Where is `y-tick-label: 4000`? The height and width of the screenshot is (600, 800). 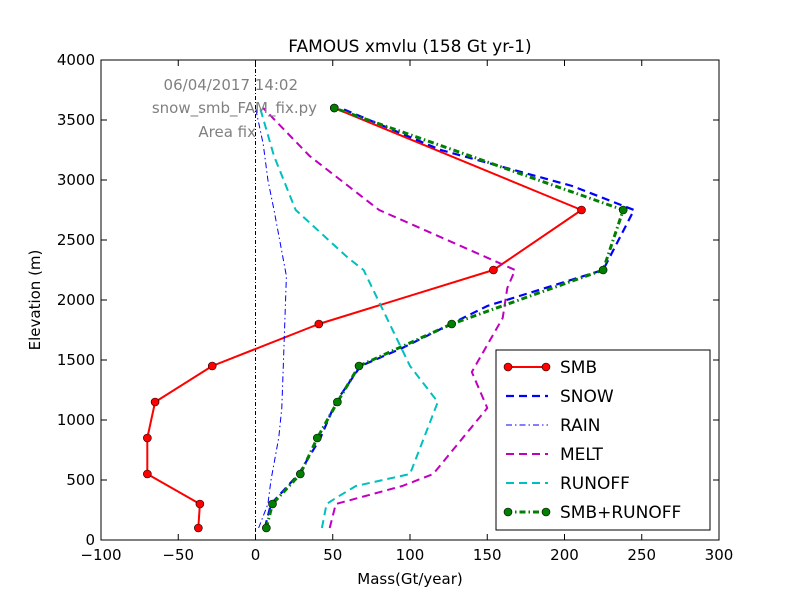 y-tick-label: 4000 is located at coordinates (76, 60).